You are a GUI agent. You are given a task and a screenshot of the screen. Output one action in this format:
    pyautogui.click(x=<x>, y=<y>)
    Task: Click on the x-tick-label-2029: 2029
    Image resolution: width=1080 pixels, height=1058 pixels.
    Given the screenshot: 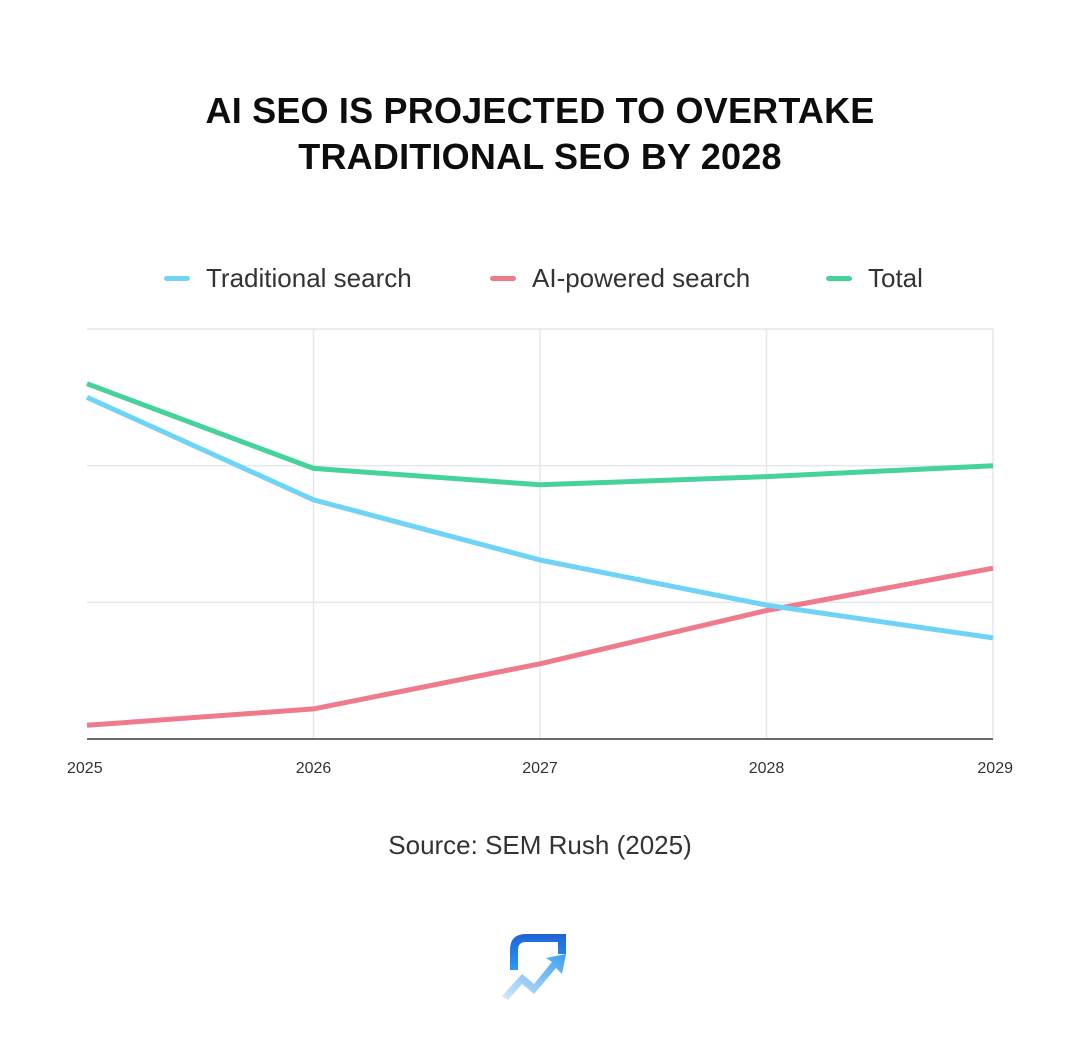 What is the action you would take?
    pyautogui.click(x=995, y=768)
    